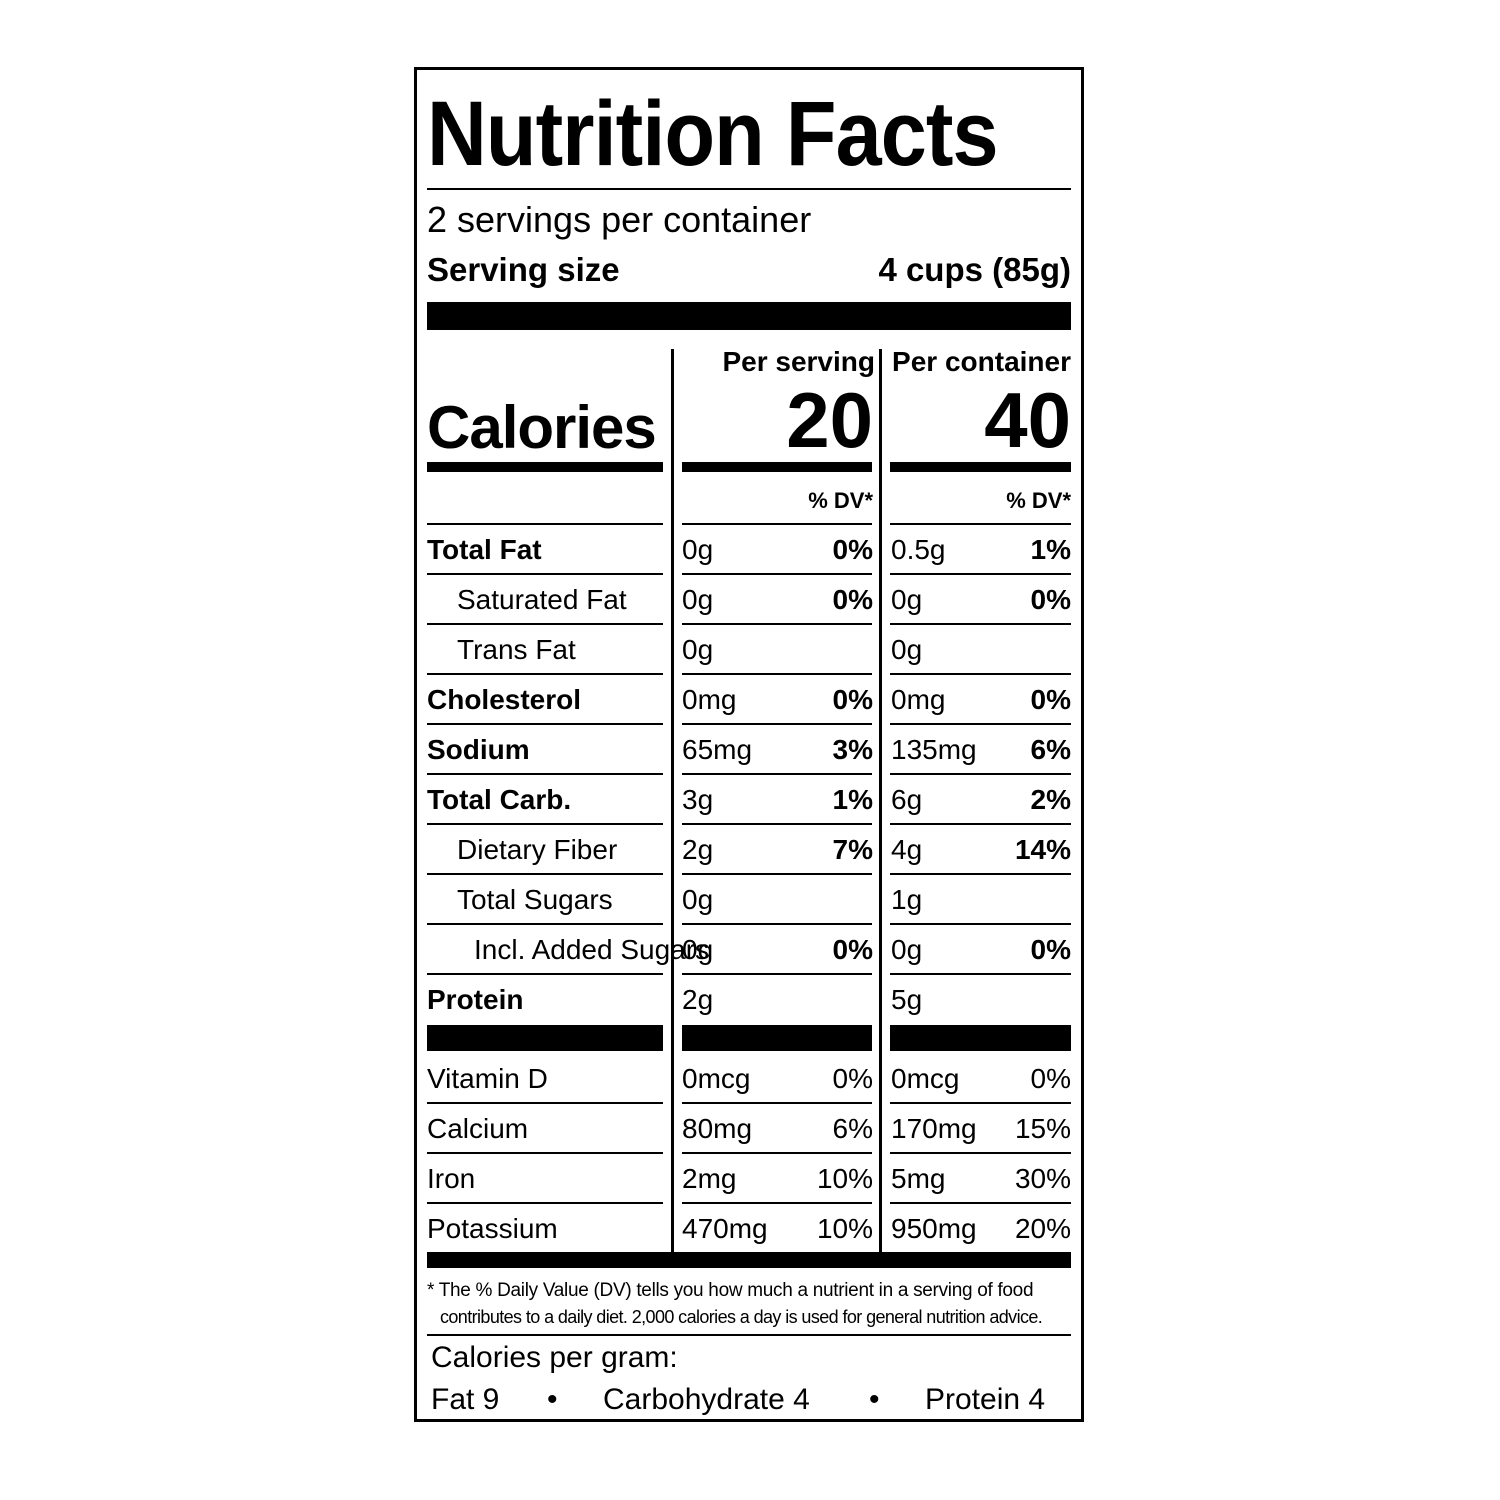 The image size is (1500, 1500). What do you see at coordinates (706, 1399) in the screenshot?
I see `carbohydrate-factor: Carbohydrate 4` at bounding box center [706, 1399].